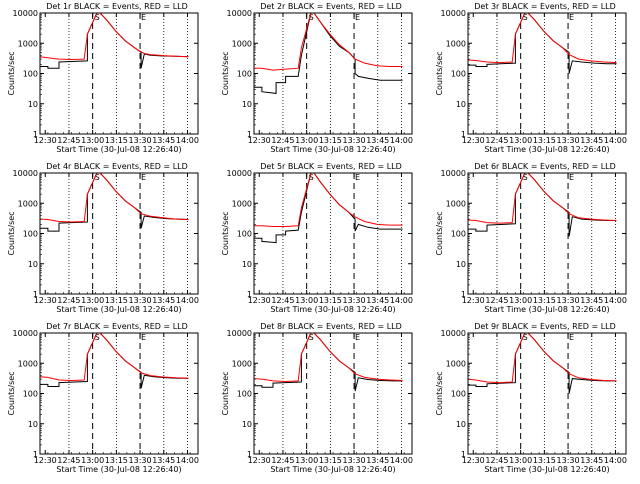 The height and width of the screenshot is (484, 640). What do you see at coordinates (117, 326) in the screenshot?
I see `chart-title: Det 7r BLACK = Events, RED = LLD` at bounding box center [117, 326].